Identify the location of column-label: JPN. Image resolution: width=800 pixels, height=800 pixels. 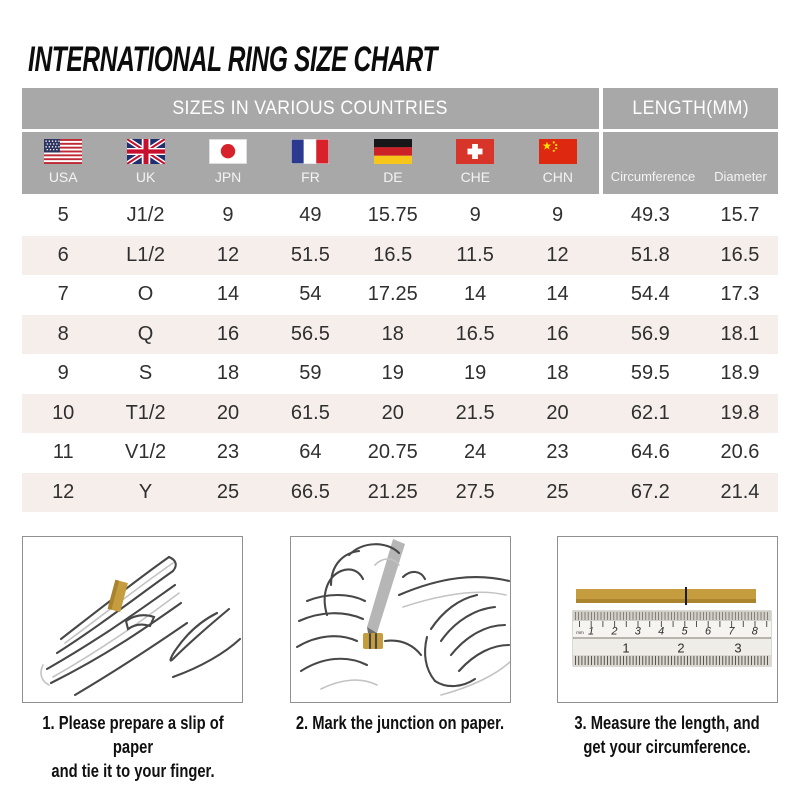
(228, 177).